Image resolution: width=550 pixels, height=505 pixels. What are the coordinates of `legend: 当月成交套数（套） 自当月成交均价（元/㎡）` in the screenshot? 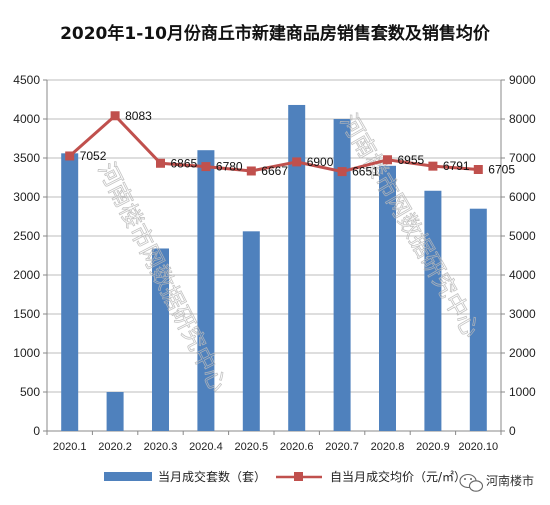 It's located at (285, 476).